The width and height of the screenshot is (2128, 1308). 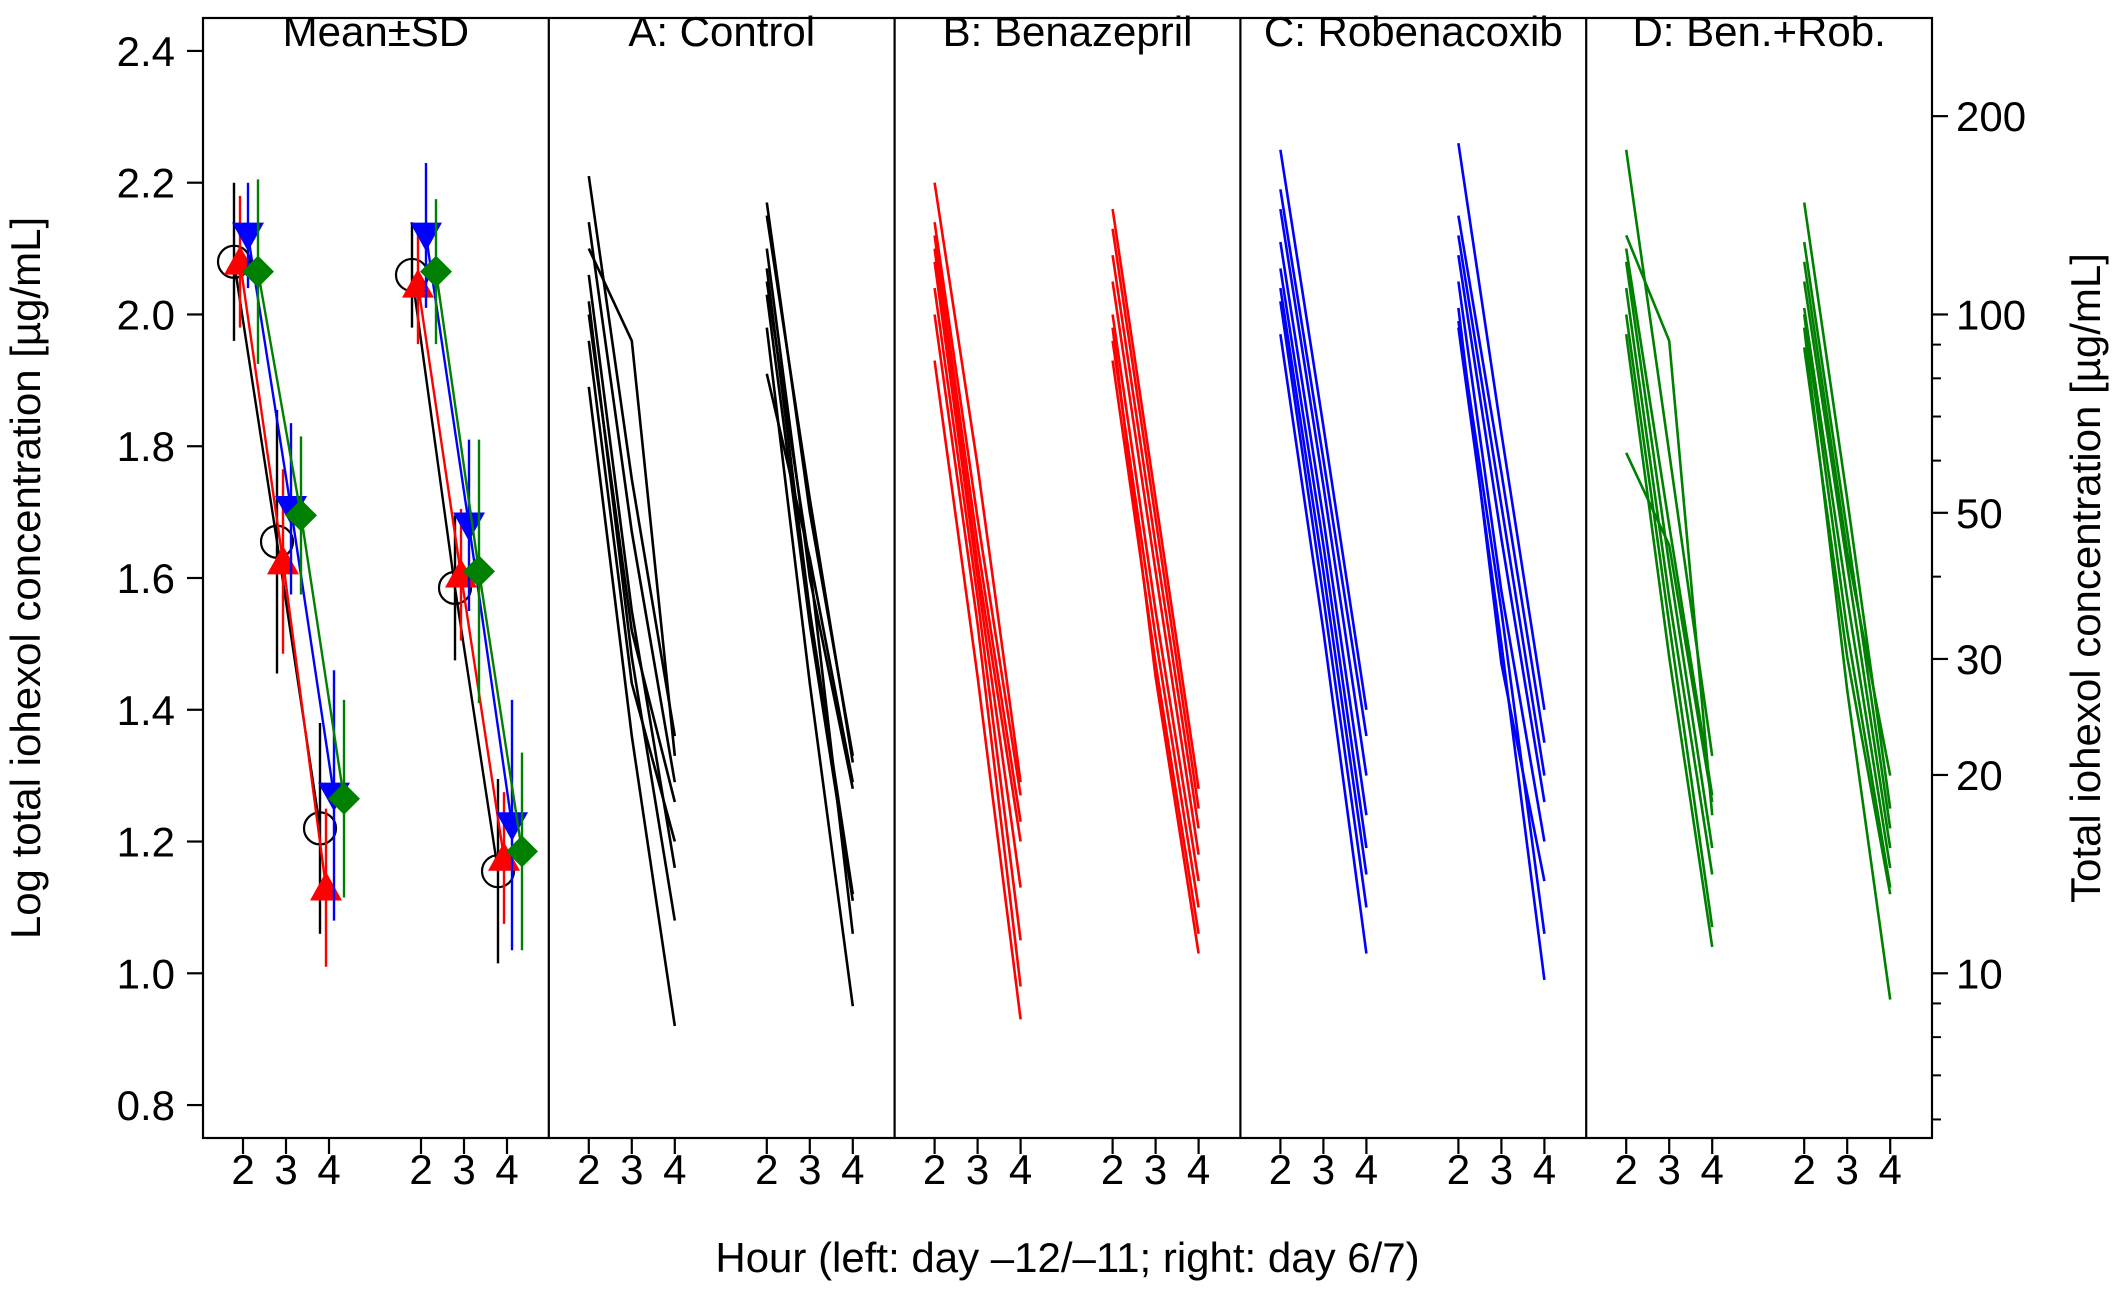 What do you see at coordinates (146, 842) in the screenshot?
I see `y-tick-label-left: 1.2` at bounding box center [146, 842].